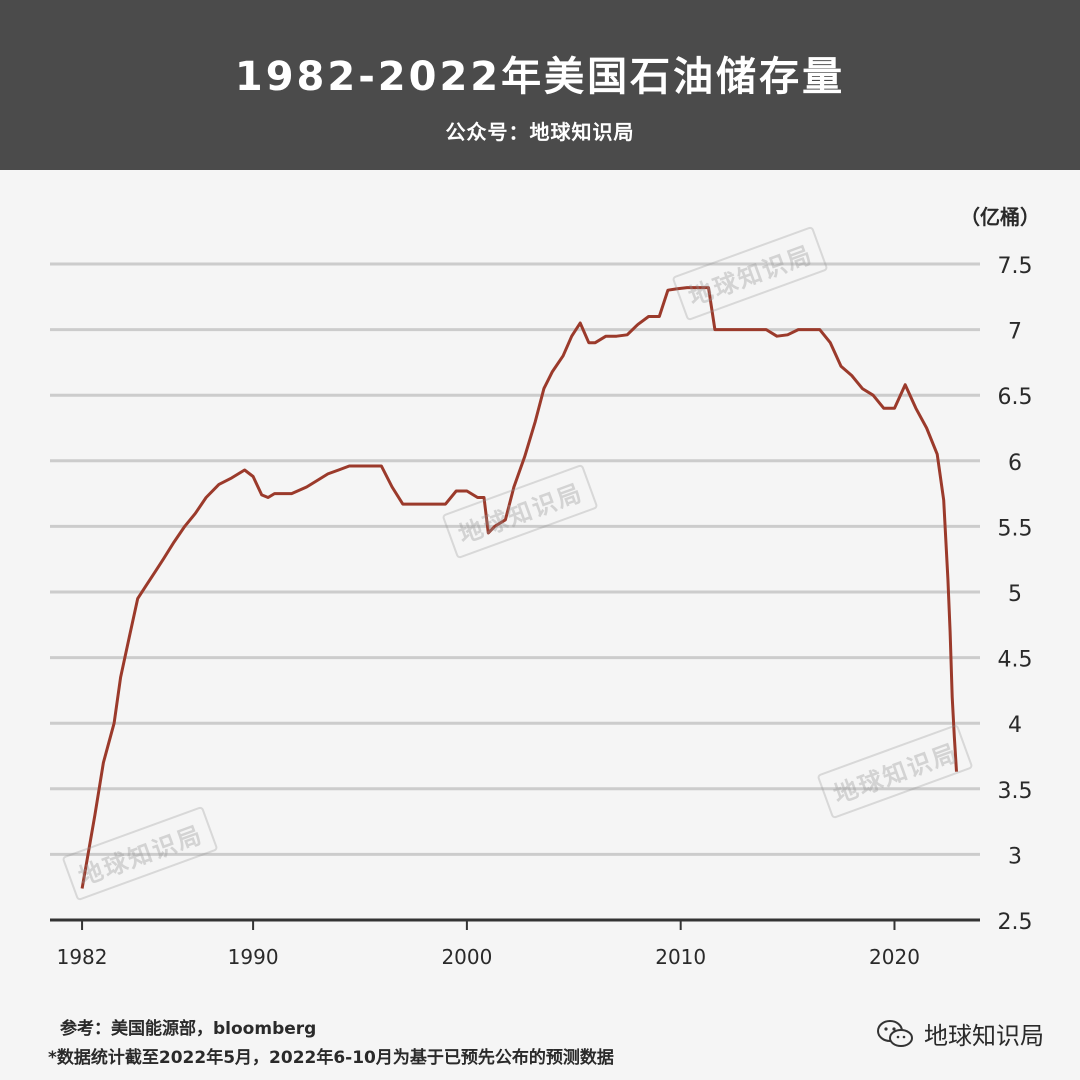  I want to click on brand: 地球知识局, so click(960, 1033).